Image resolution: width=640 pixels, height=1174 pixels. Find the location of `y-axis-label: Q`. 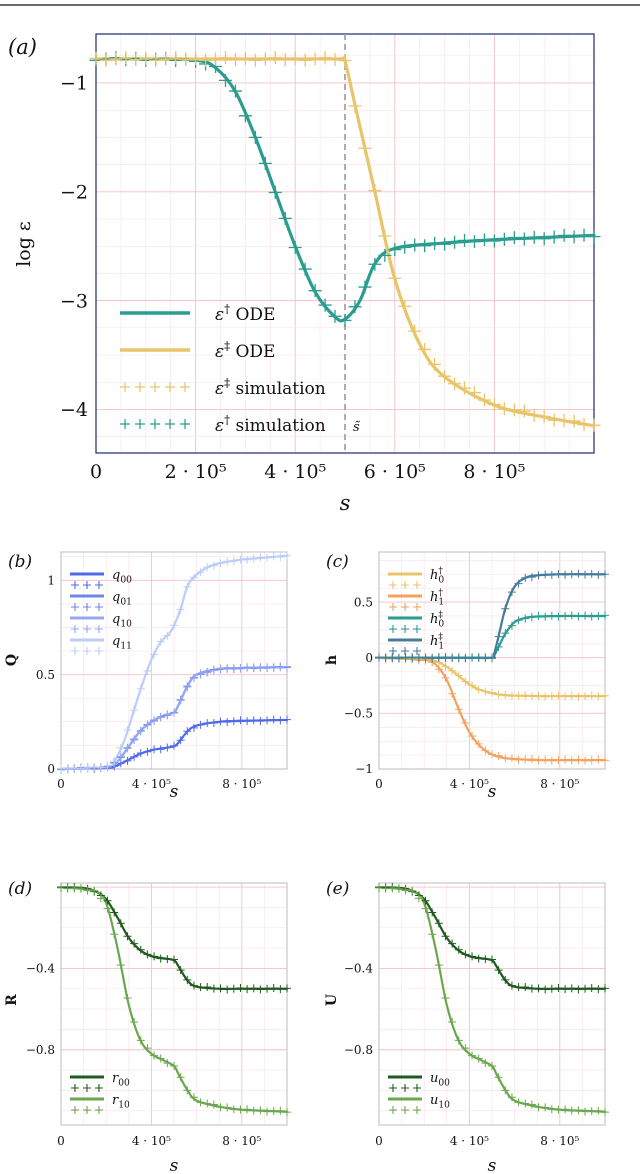

y-axis-label: Q is located at coordinates (12, 660).